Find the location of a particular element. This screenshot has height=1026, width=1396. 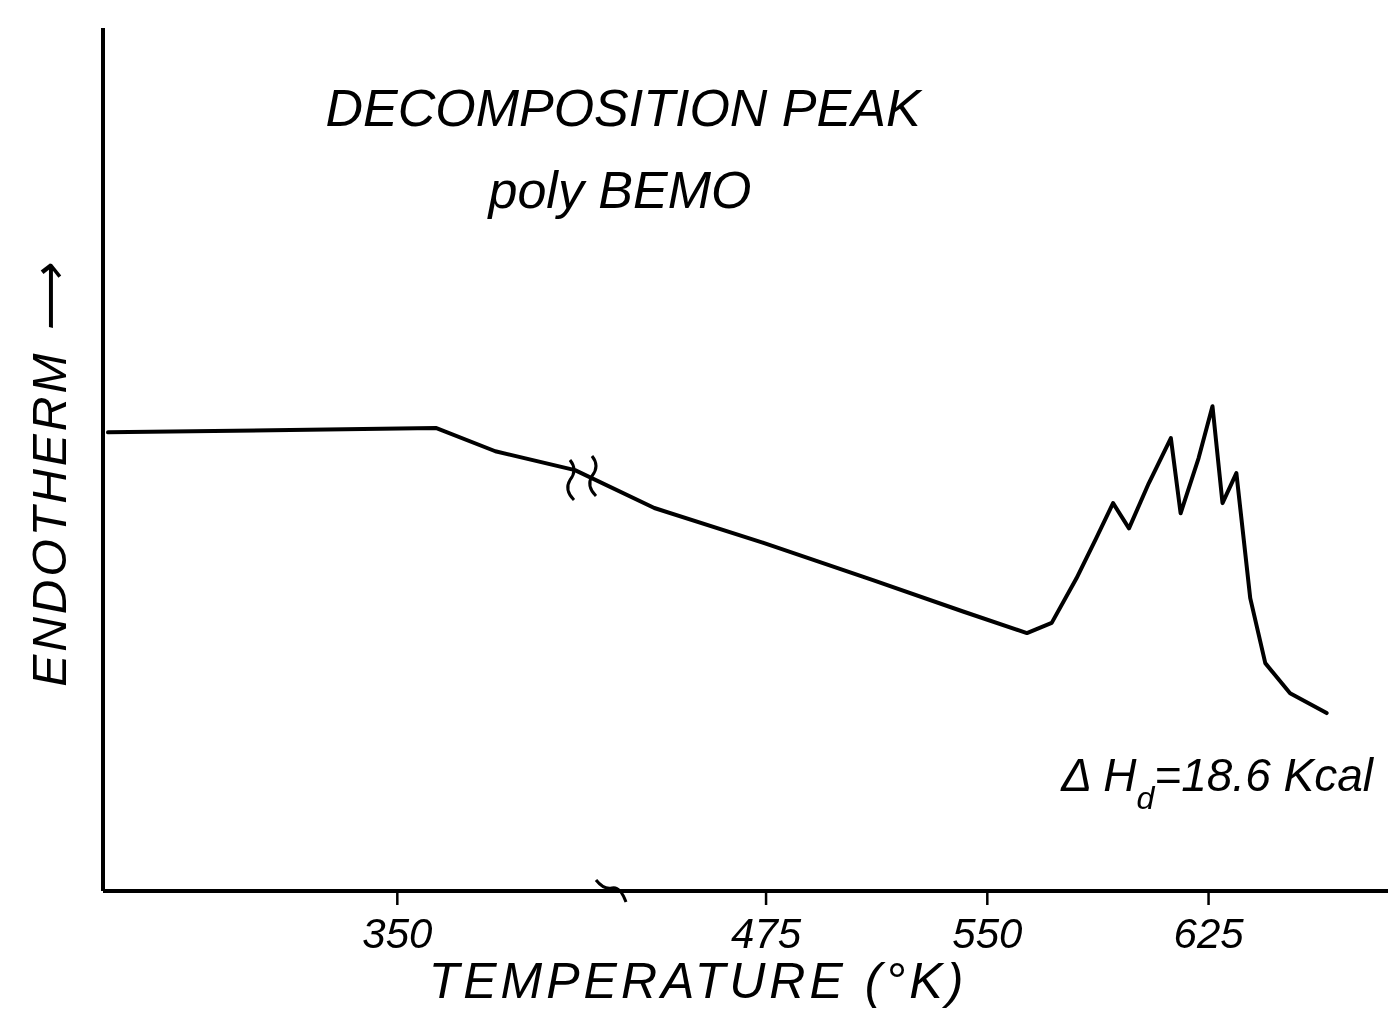

y-axis-title: ENDOTHERM ⟶ is located at coordinates (49, 474).